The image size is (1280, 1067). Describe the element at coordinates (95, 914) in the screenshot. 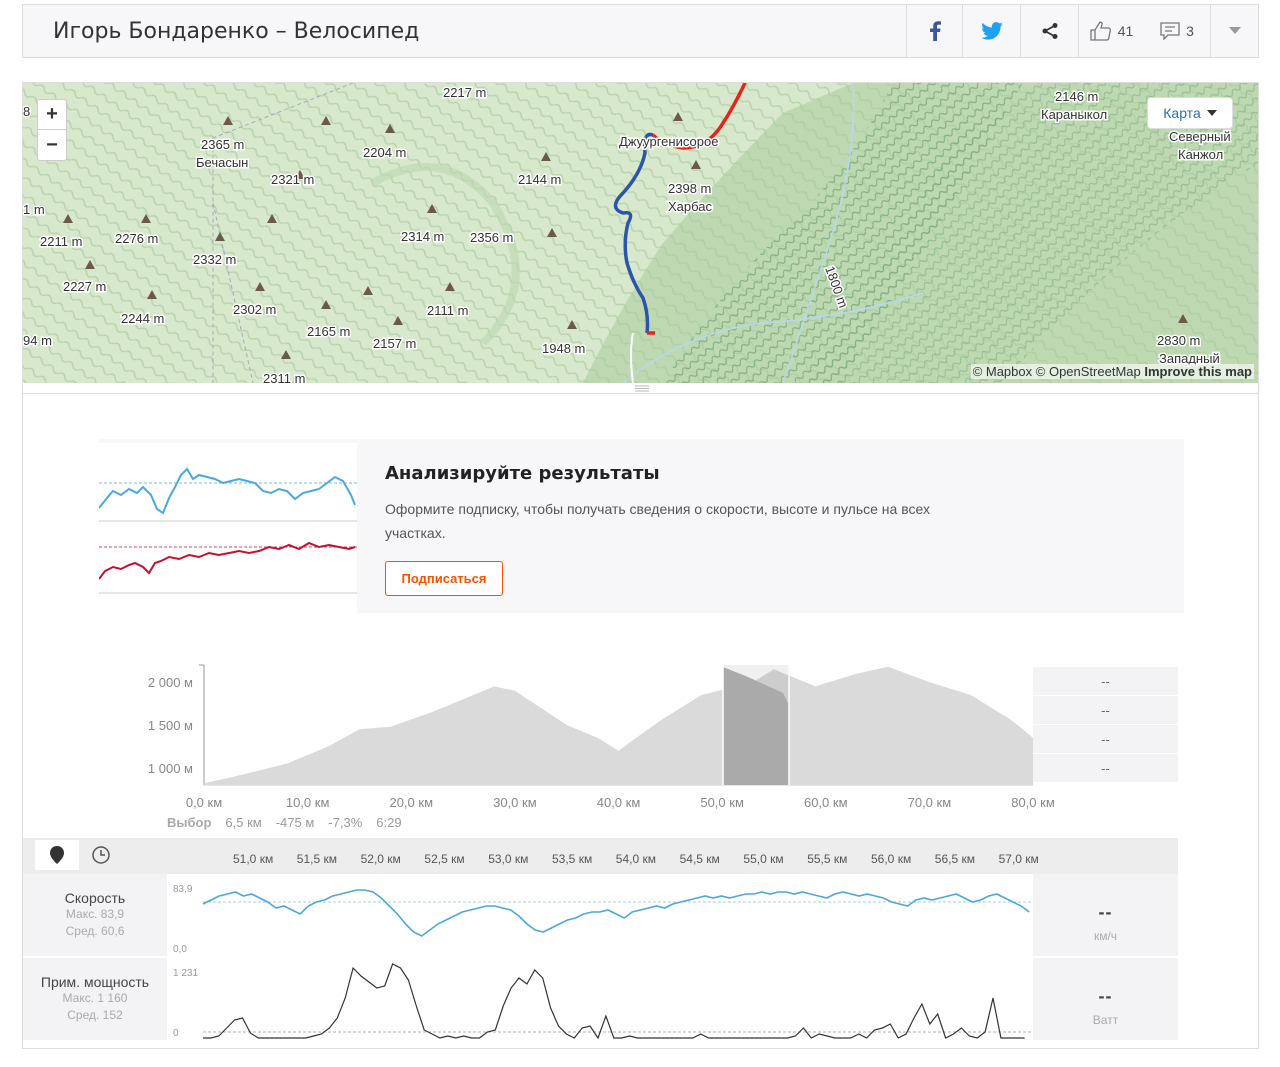

I see `speed-max: Макс. 83,9` at that location.